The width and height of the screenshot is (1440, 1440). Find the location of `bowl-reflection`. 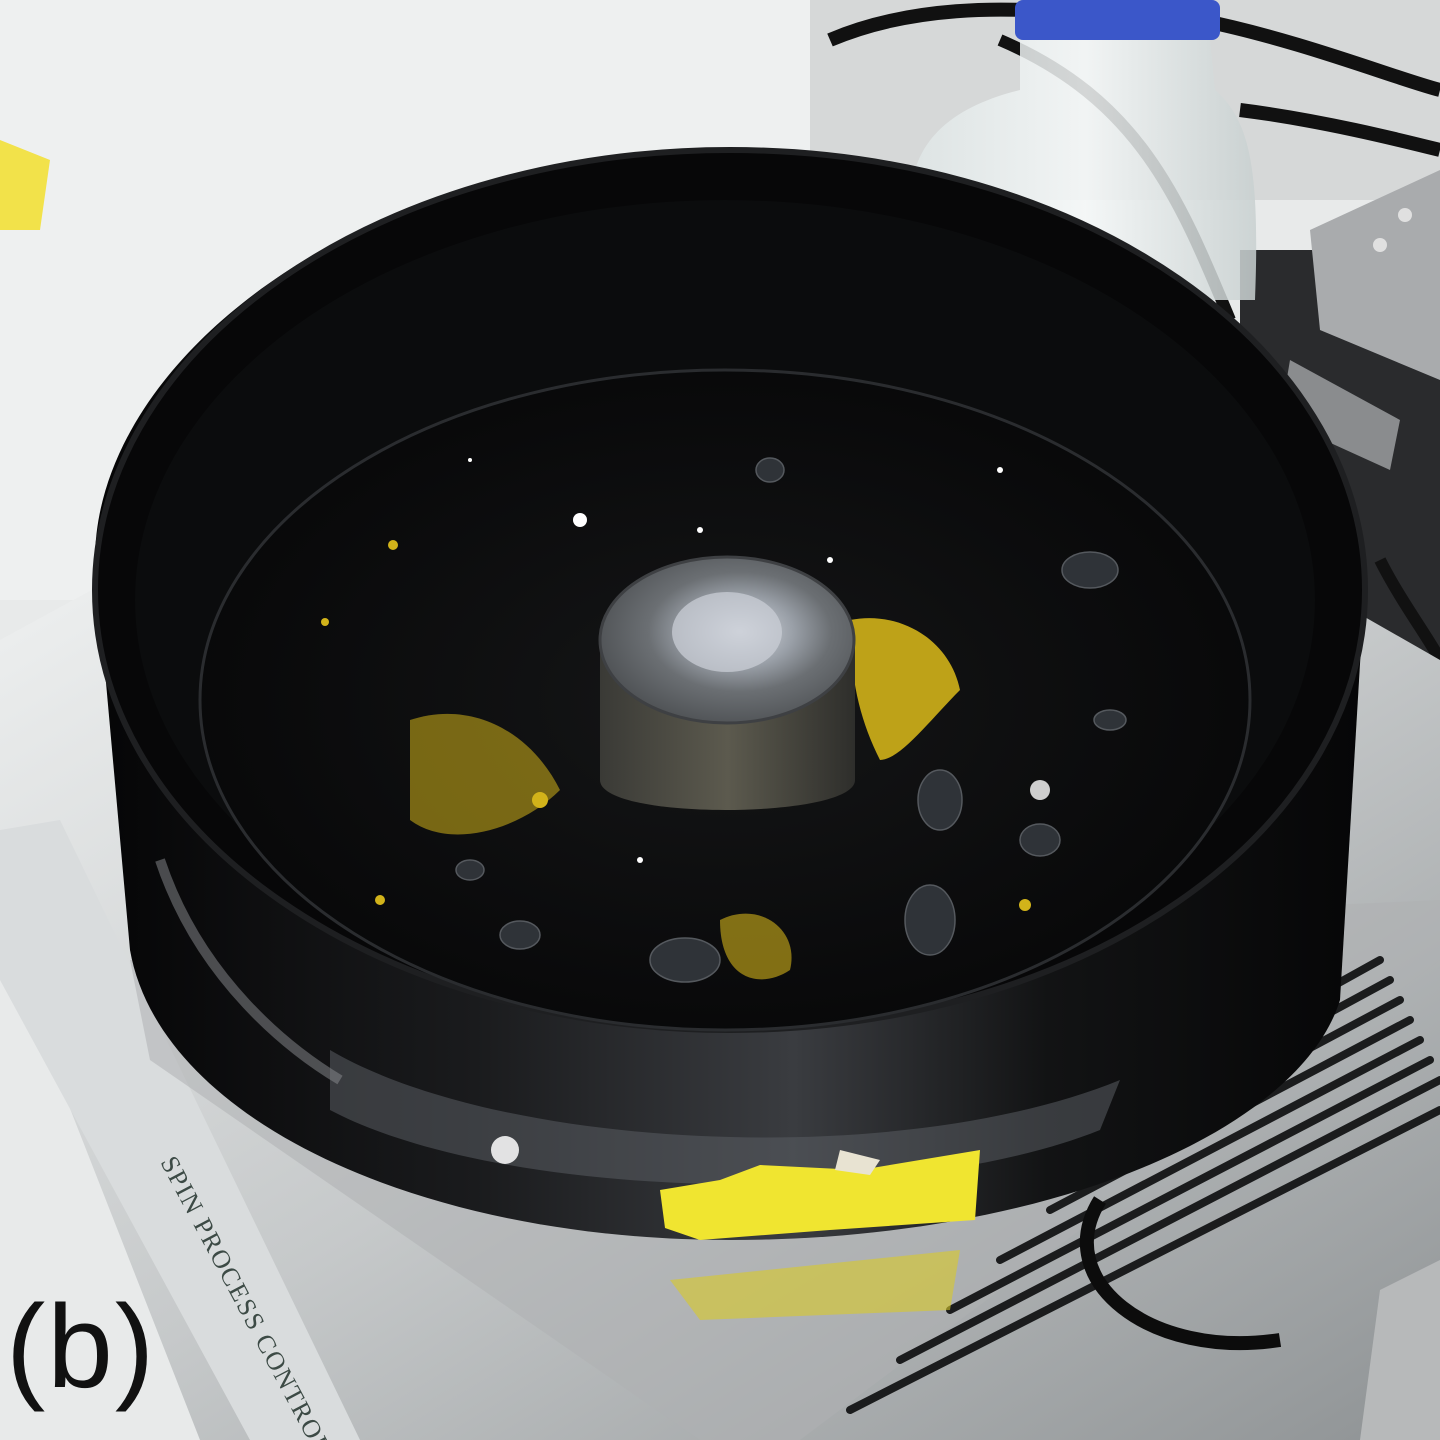

bowl-reflection is located at coordinates (725, 1117).